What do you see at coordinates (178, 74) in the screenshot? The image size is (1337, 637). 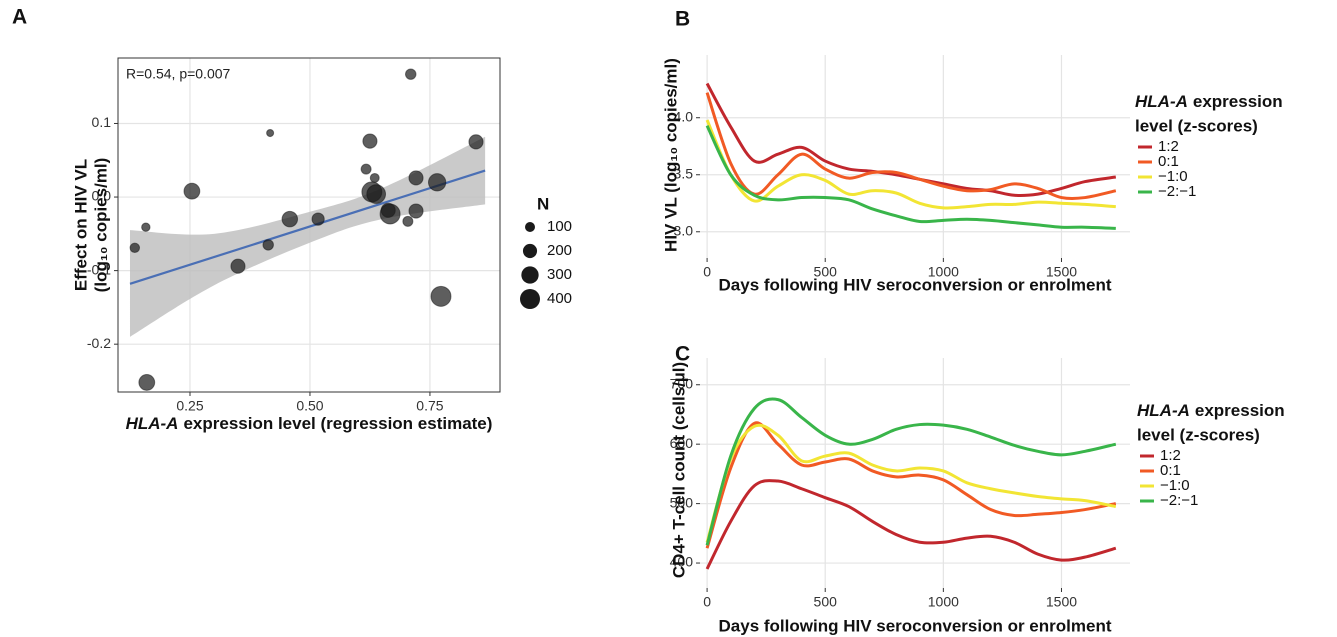 I see `annotation: R=0.54, p=0.007` at bounding box center [178, 74].